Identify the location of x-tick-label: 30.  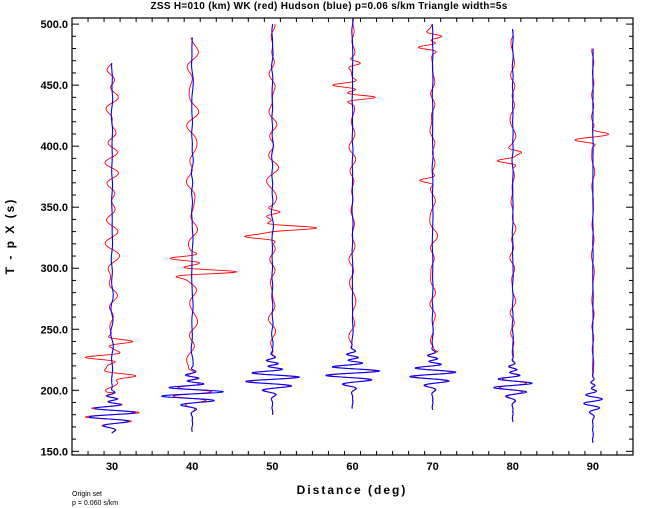
(112, 467).